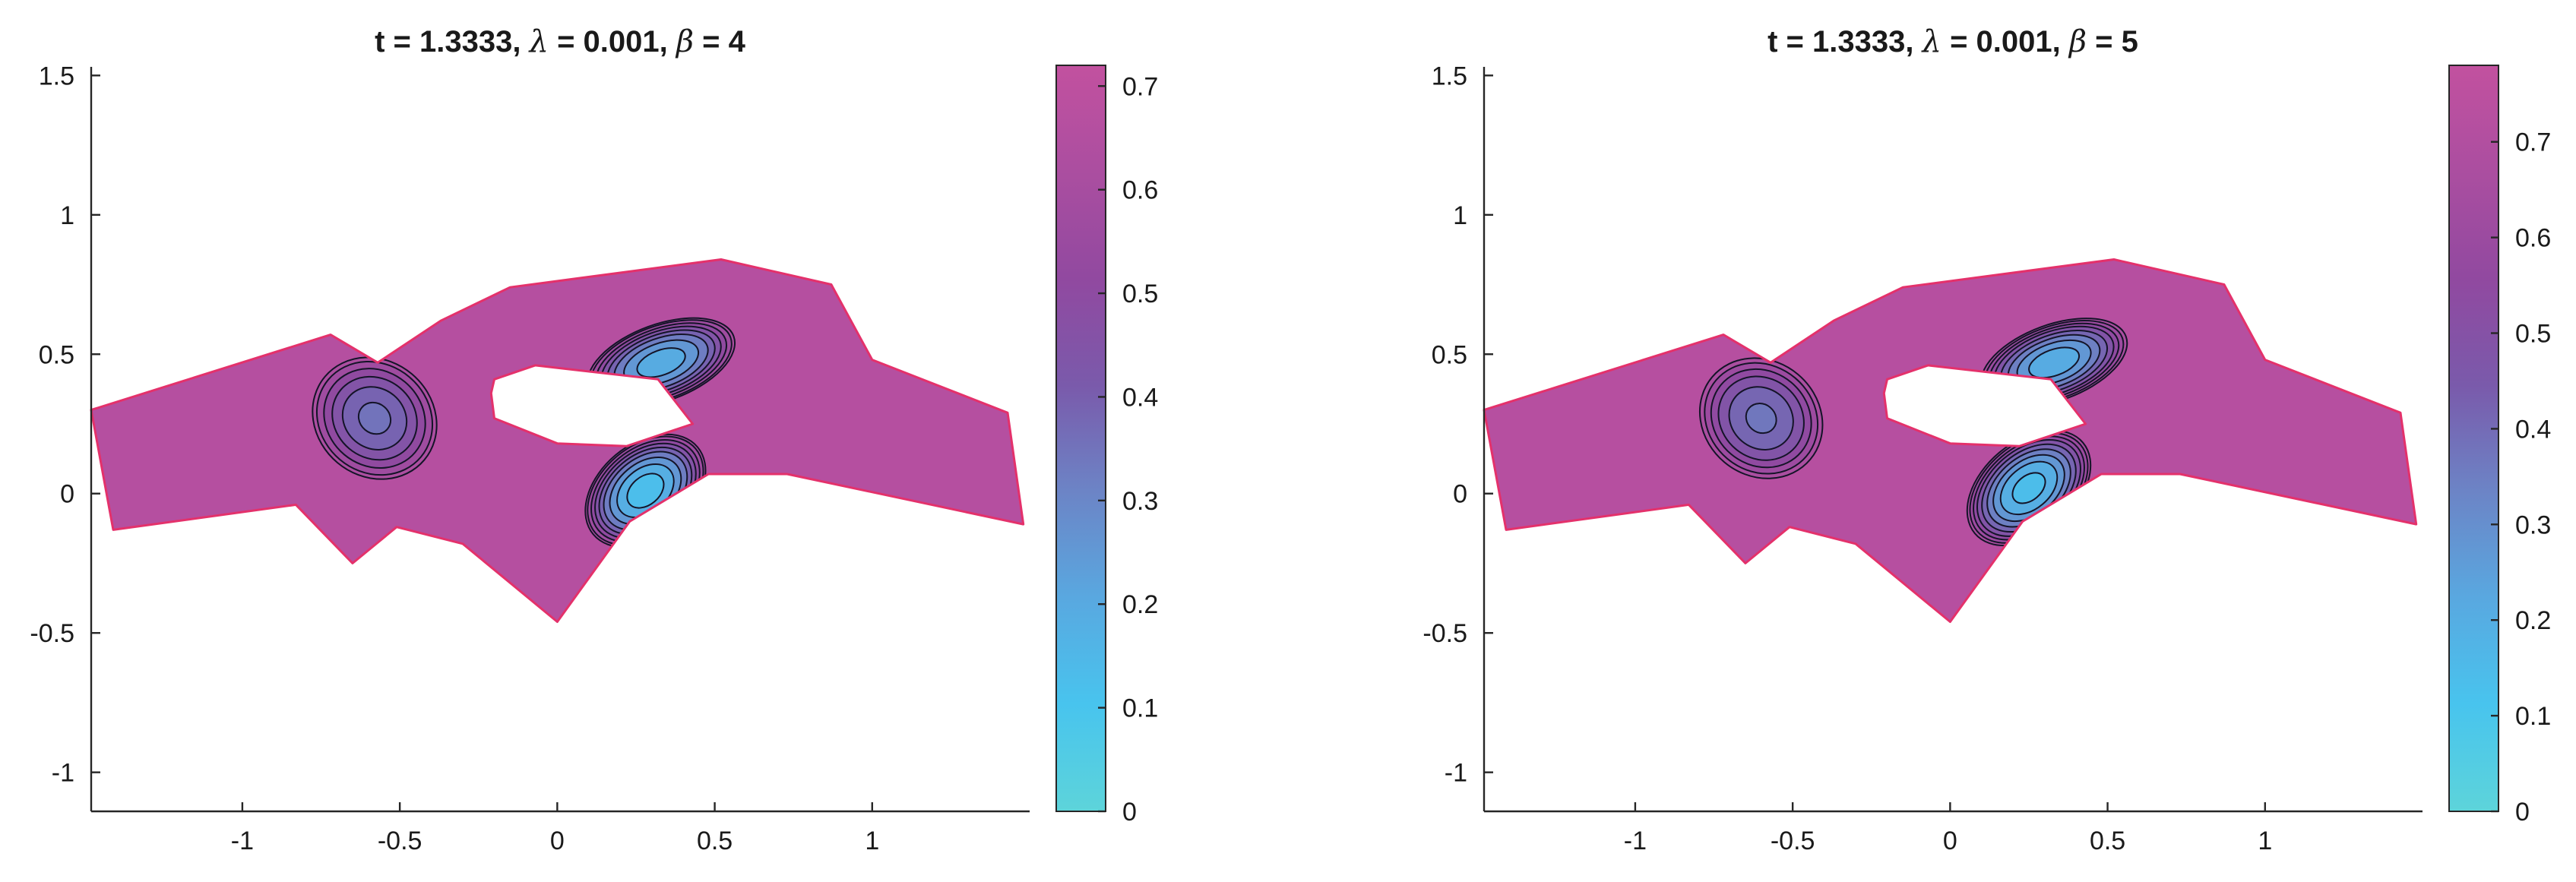  What do you see at coordinates (2112, 41) in the screenshot?
I see `title-title-suffix: = 5` at bounding box center [2112, 41].